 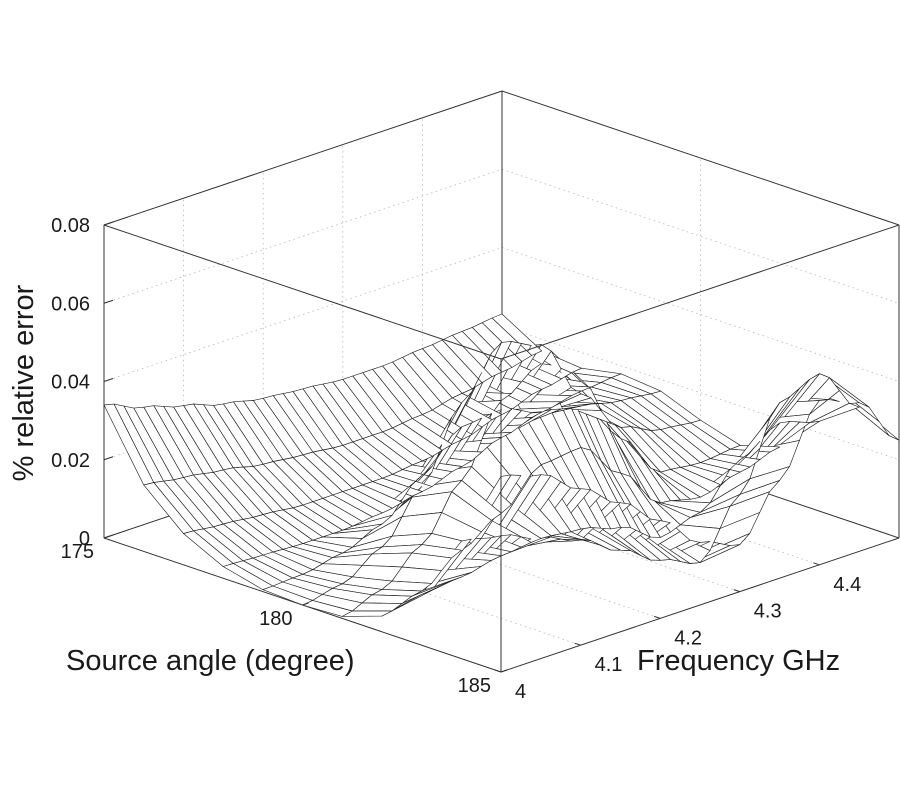 What do you see at coordinates (520, 692) in the screenshot?
I see `y-tick-label: 4` at bounding box center [520, 692].